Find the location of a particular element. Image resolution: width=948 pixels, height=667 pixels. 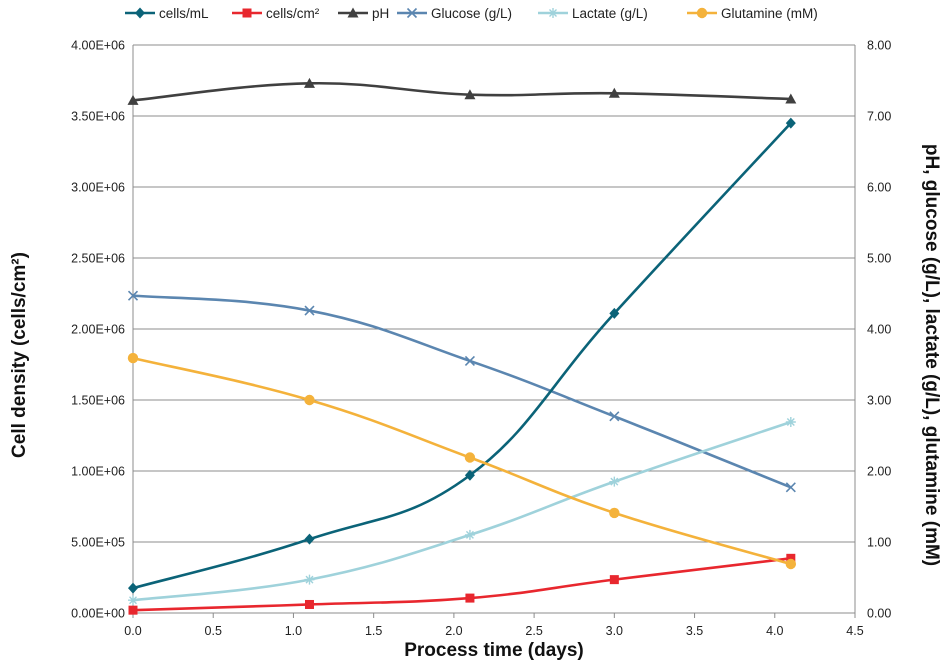

y-right-tick-label: 0.00 is located at coordinates (879, 614).